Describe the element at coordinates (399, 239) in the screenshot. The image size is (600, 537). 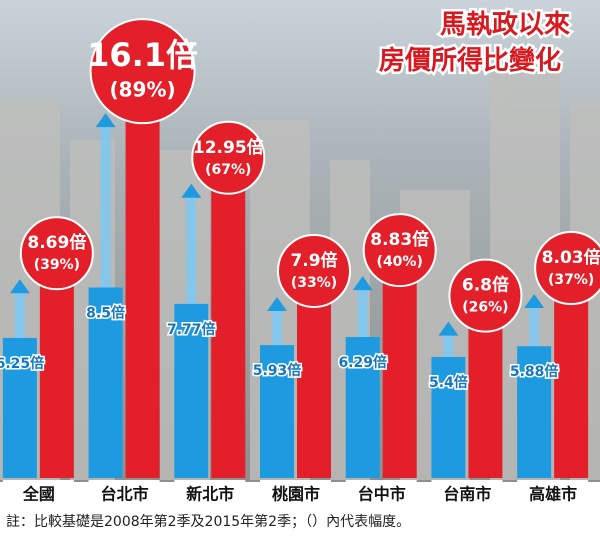
I see `bar-value-label: 8.83倍` at that location.